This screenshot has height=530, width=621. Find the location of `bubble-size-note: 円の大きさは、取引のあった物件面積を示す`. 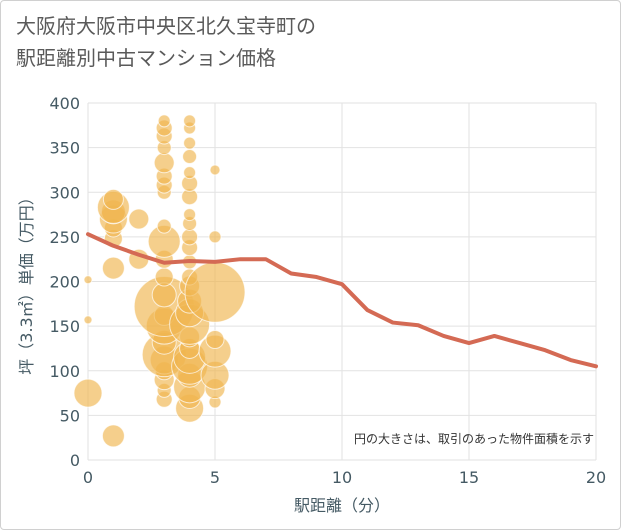

bubble-size-note: 円の大きさは、取引のあった物件面積を示す is located at coordinates (474, 438).